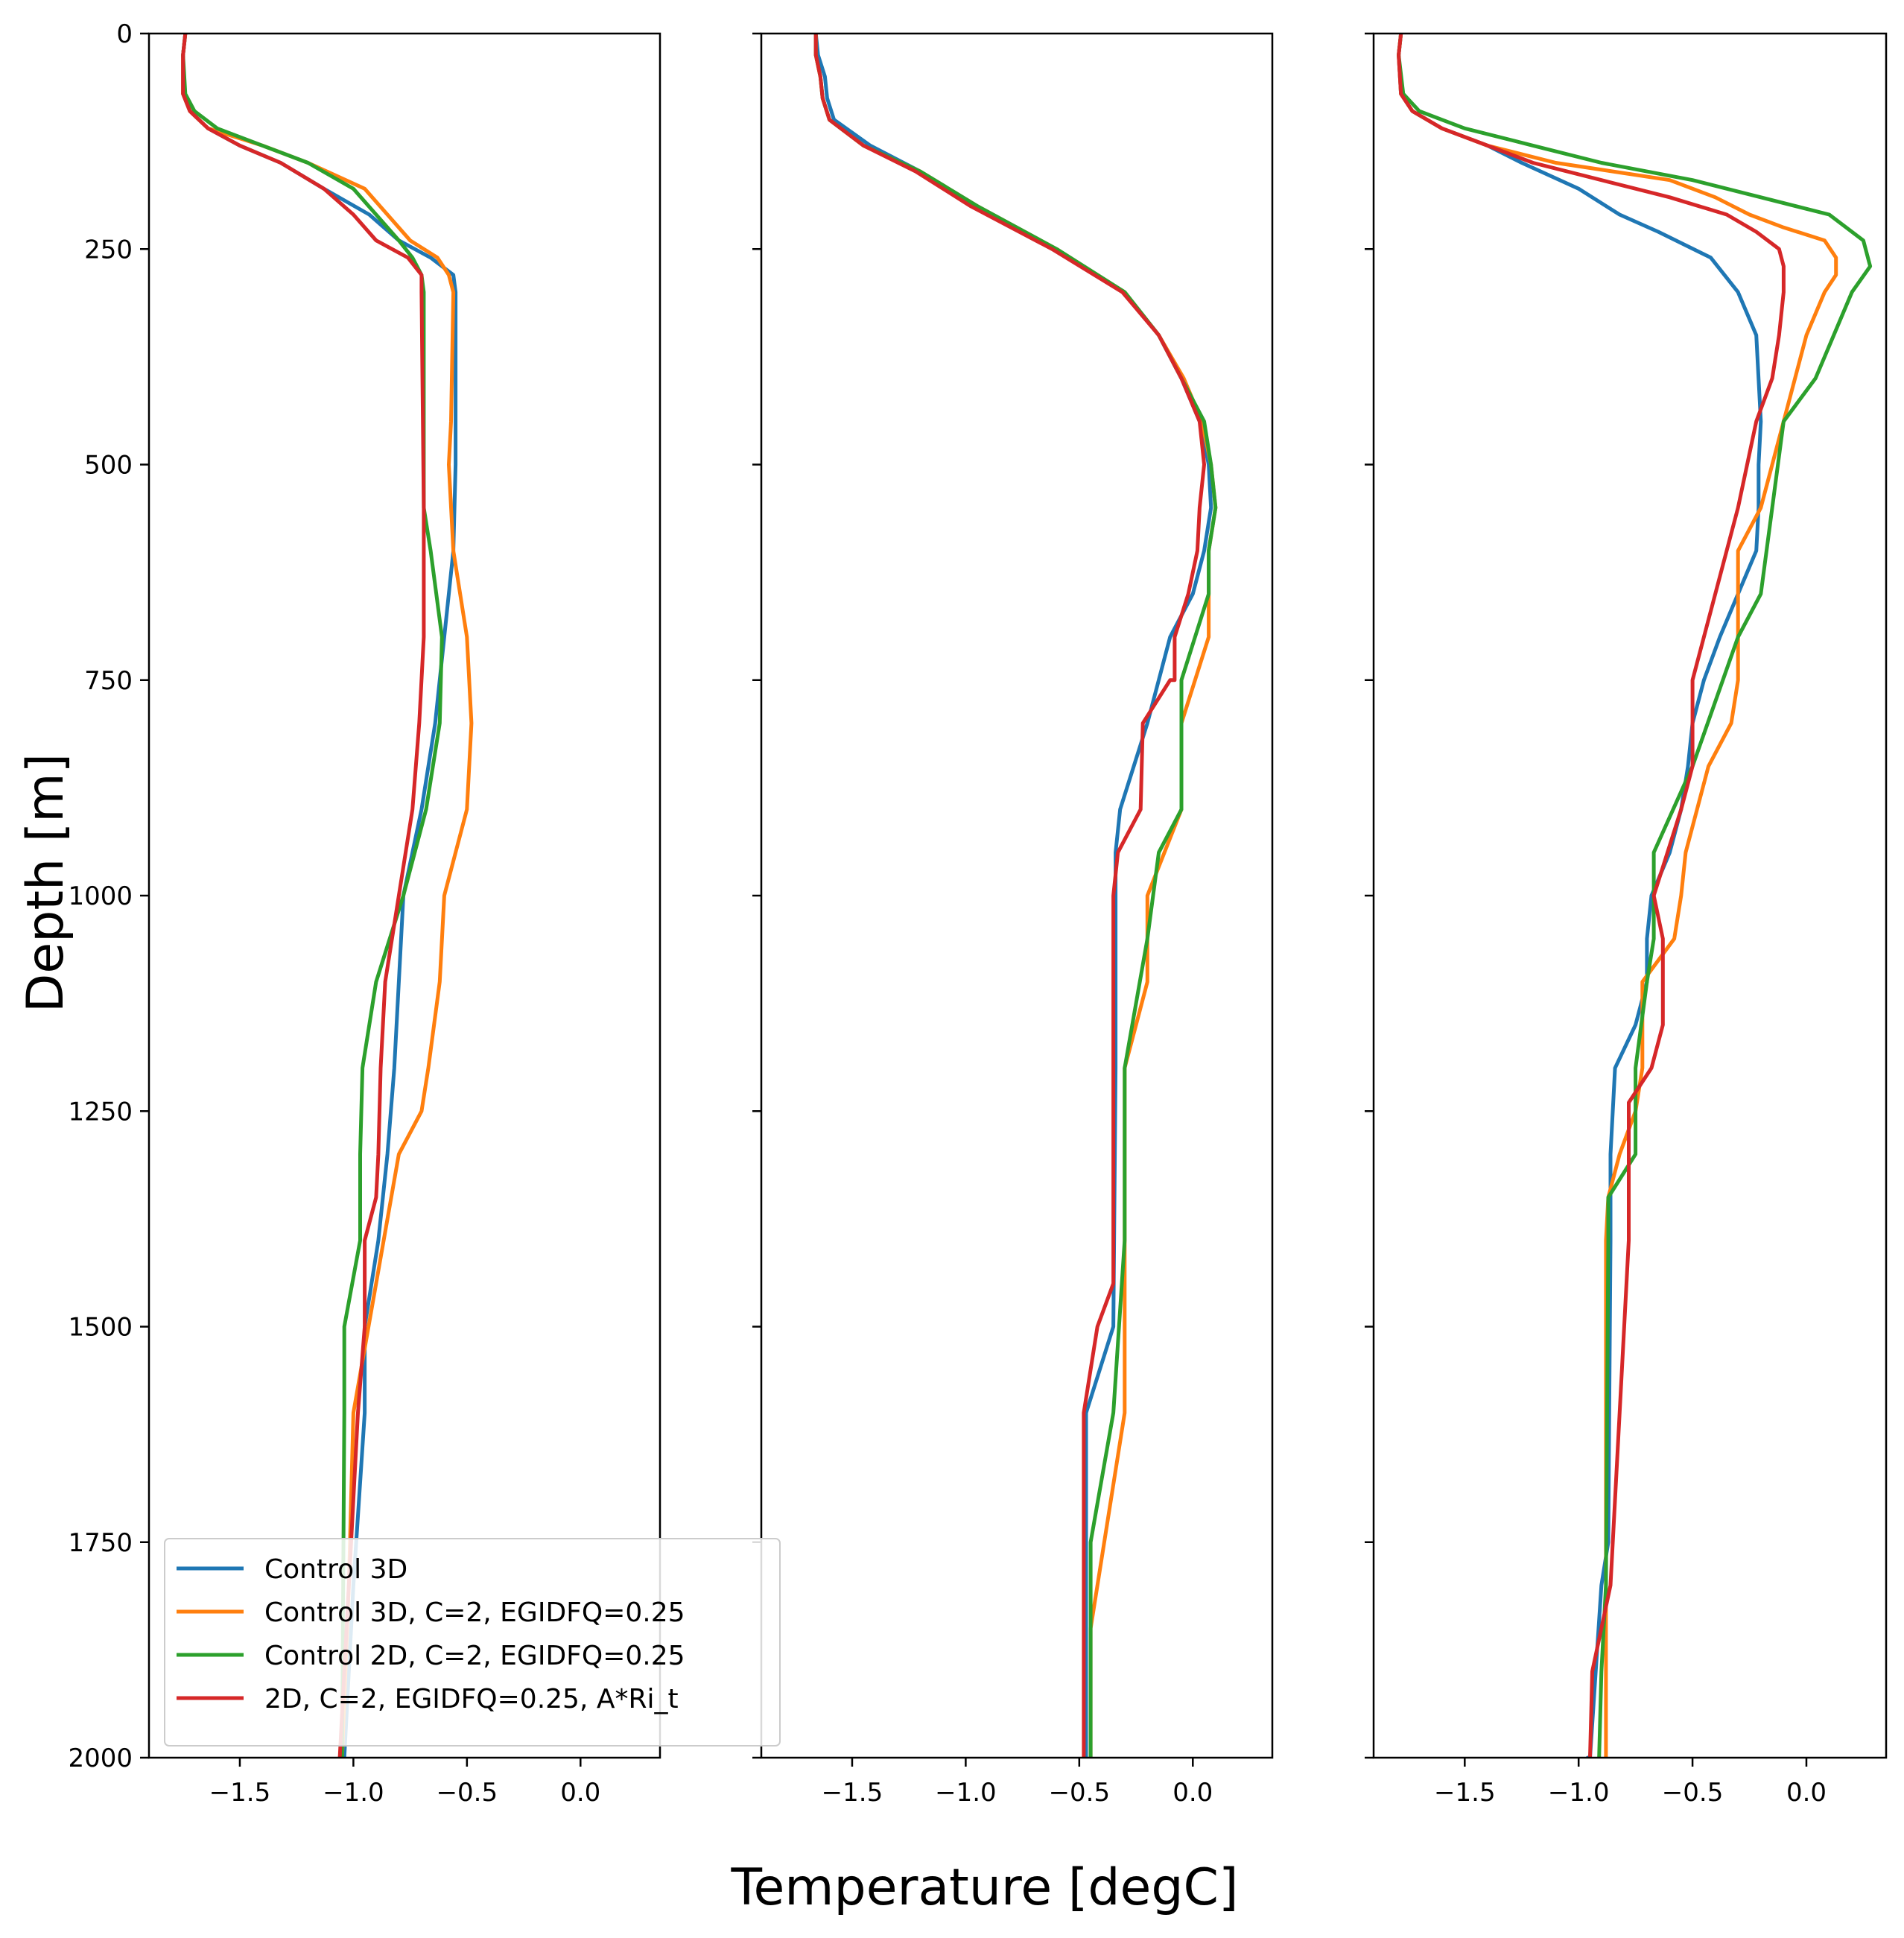 Image resolution: width=1904 pixels, height=1938 pixels. I want to click on y-axis-title: Depth [m], so click(45, 883).